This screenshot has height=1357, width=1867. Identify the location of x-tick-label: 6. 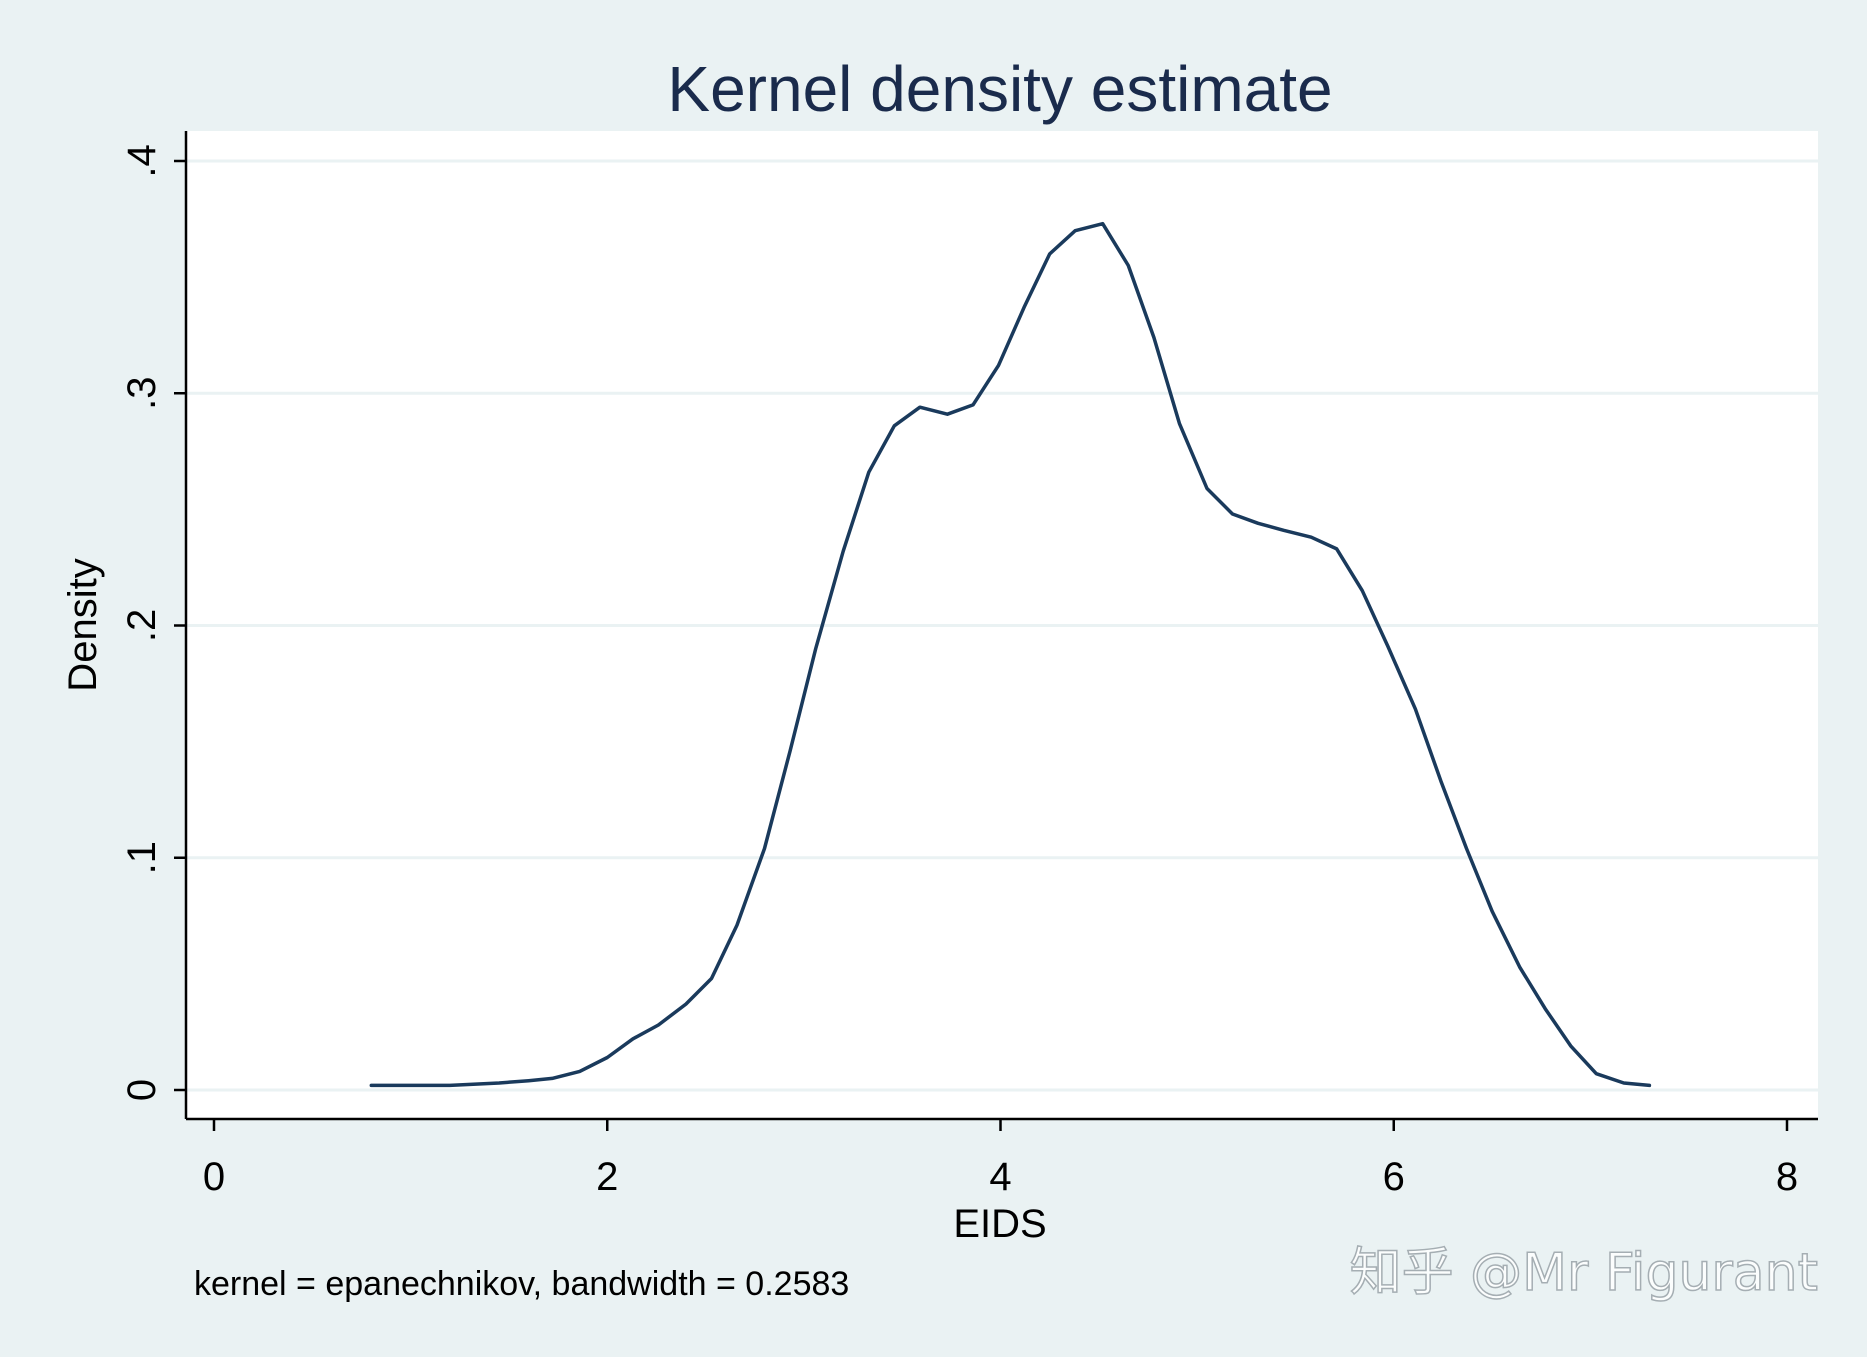
(1394, 1177).